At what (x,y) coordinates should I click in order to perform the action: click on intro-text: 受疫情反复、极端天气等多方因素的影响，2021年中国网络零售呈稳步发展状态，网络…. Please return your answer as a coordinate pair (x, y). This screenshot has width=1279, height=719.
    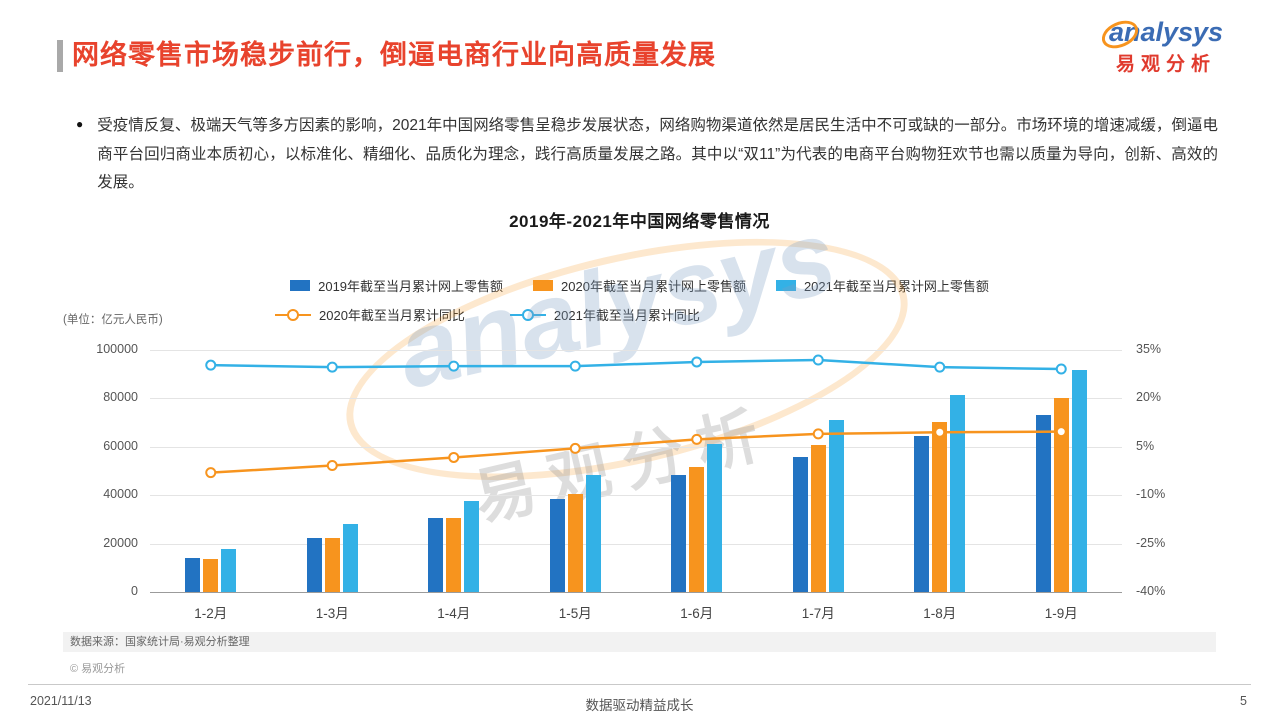
    Looking at the image, I should click on (657, 154).